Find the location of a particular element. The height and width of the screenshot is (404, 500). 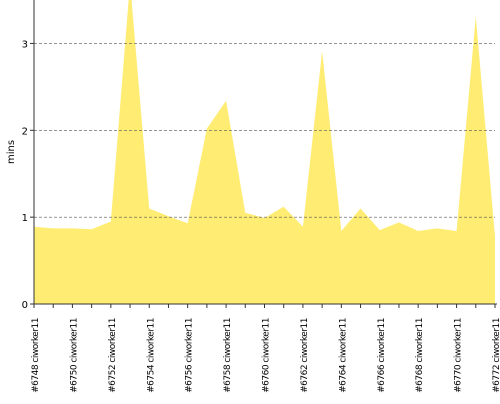

x-tick-label: #6752 ciworker11 is located at coordinates (113, 355).